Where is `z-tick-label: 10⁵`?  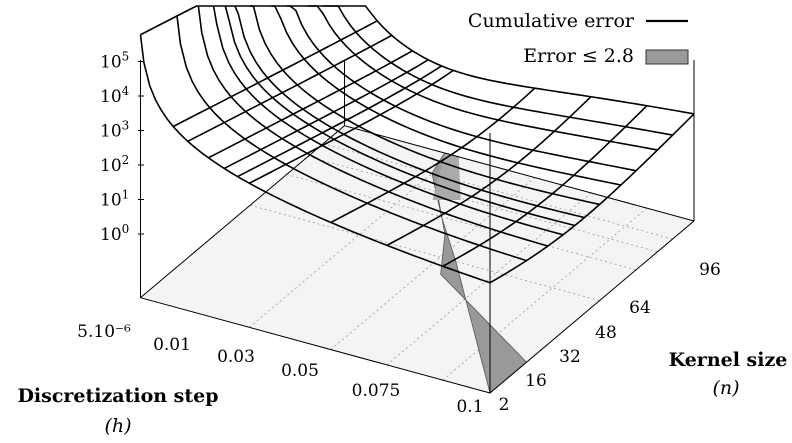 z-tick-label: 10⁵ is located at coordinates (114, 61).